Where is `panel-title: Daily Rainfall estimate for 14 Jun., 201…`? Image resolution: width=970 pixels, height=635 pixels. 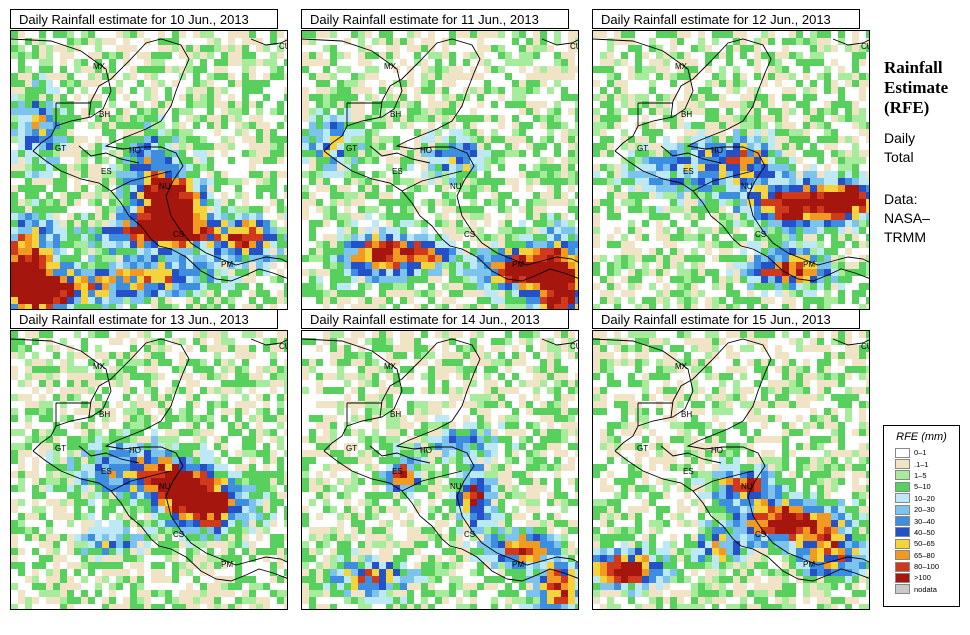 panel-title: Daily Rainfall estimate for 14 Jun., 201… is located at coordinates (435, 319).